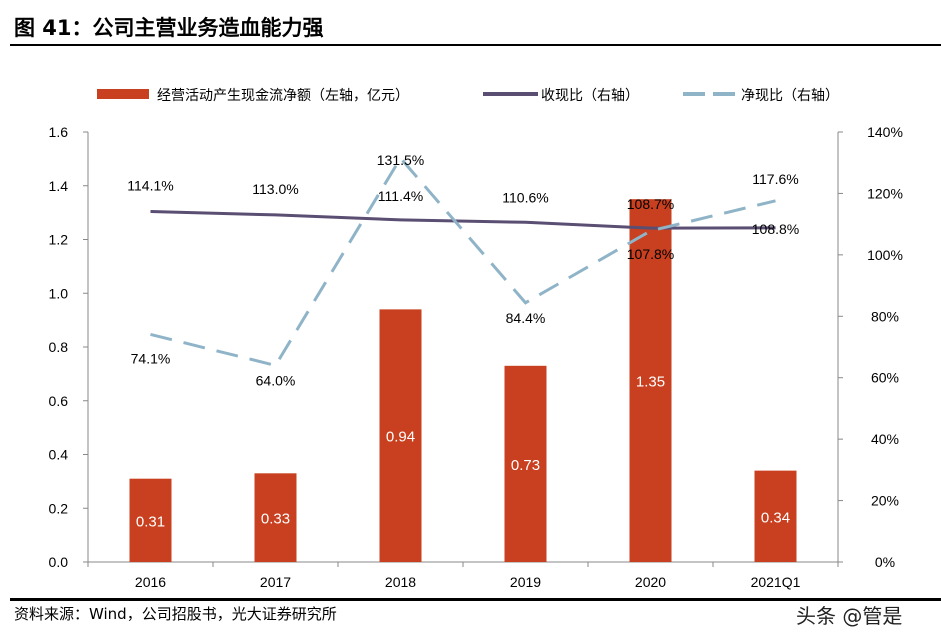 This screenshot has height=644, width=941. I want to click on x-tick-label: 2021Q1, so click(776, 582).